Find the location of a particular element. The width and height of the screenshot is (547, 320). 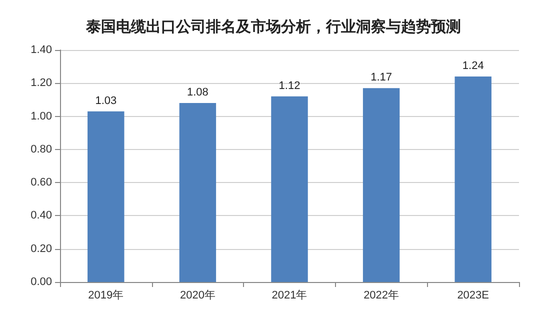

y-tick-label: 0.80 is located at coordinates (41, 149).